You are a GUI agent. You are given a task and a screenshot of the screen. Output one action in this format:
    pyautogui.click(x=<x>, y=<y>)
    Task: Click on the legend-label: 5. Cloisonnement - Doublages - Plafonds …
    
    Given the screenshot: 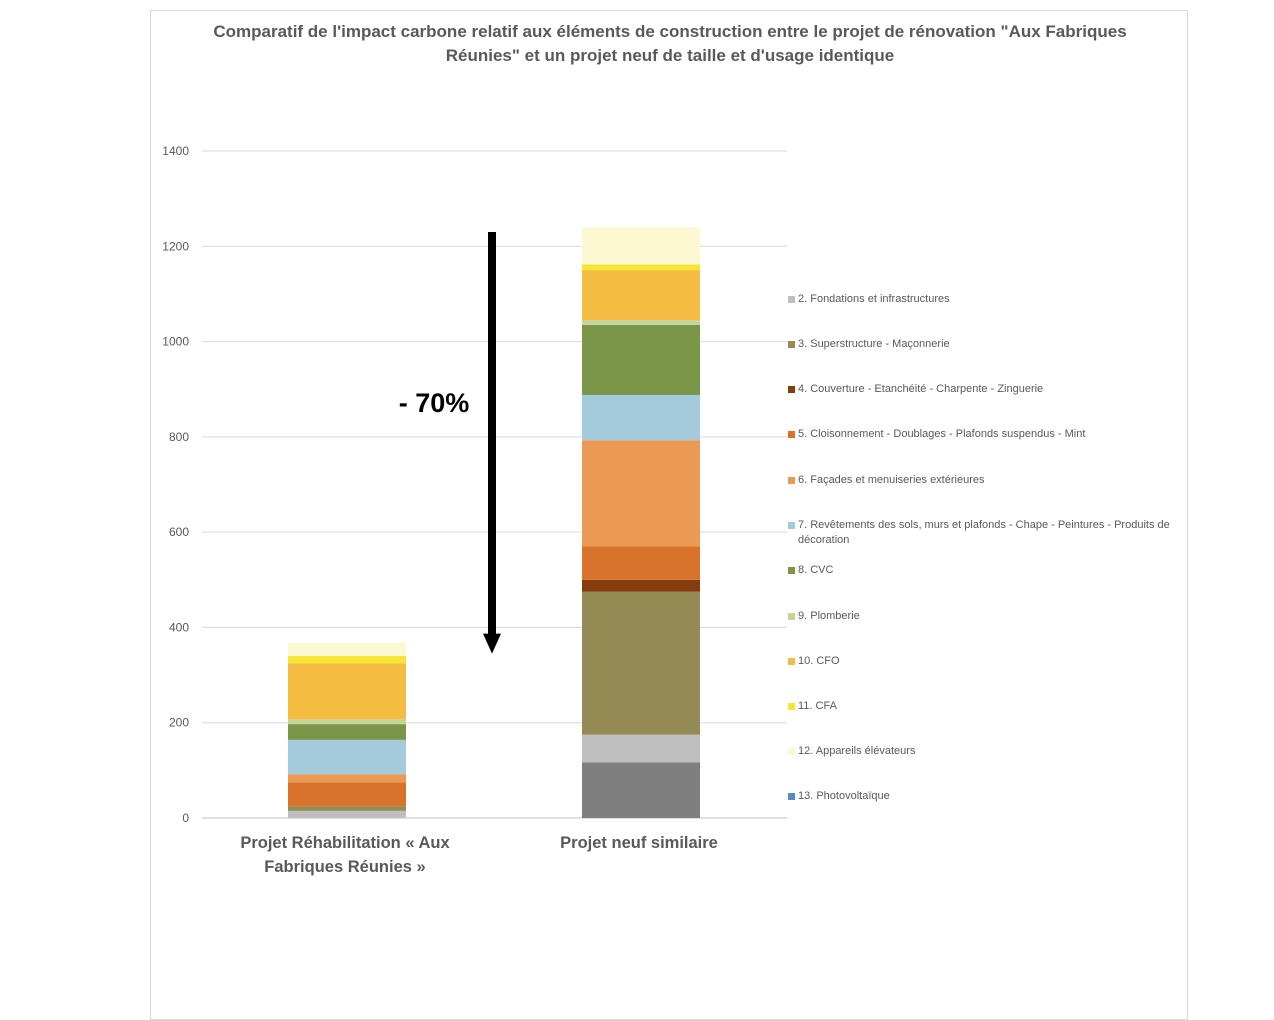 What is the action you would take?
    pyautogui.click(x=942, y=434)
    